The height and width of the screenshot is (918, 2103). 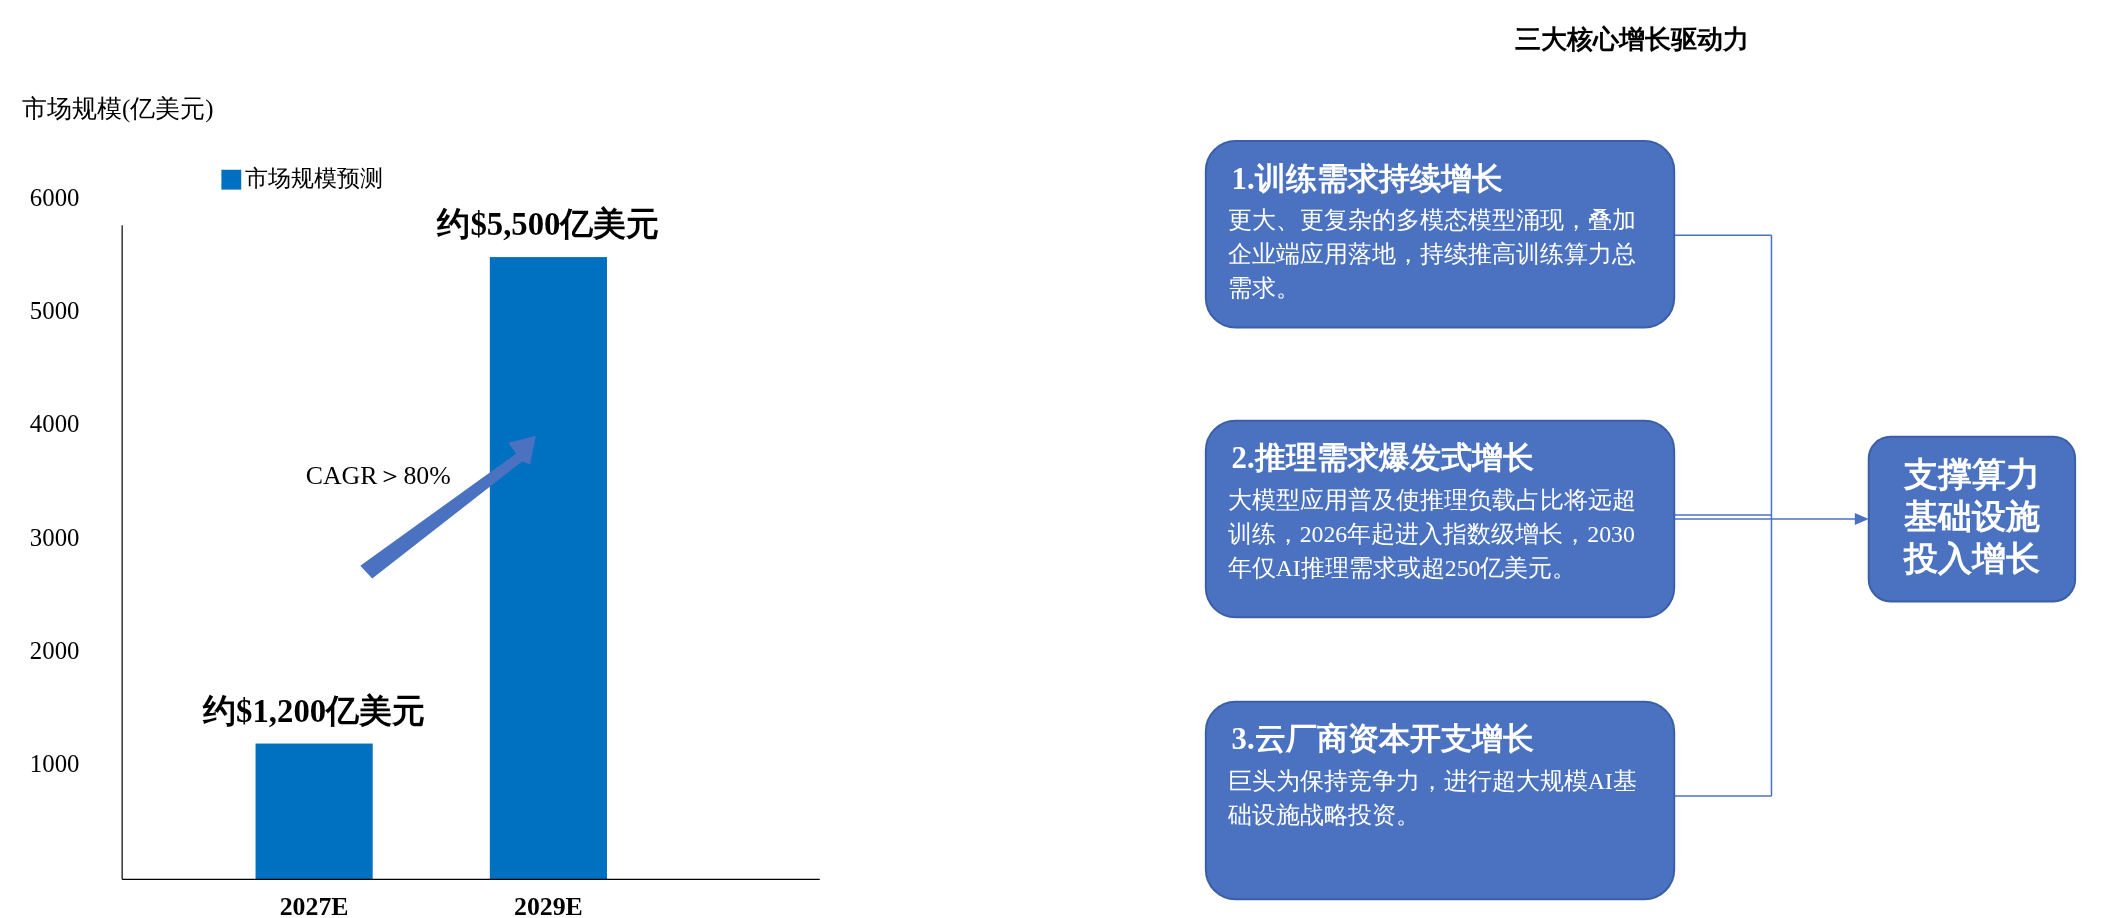 What do you see at coordinates (117, 109) in the screenshot?
I see `y-axis-title: 市场规模(亿美元)` at bounding box center [117, 109].